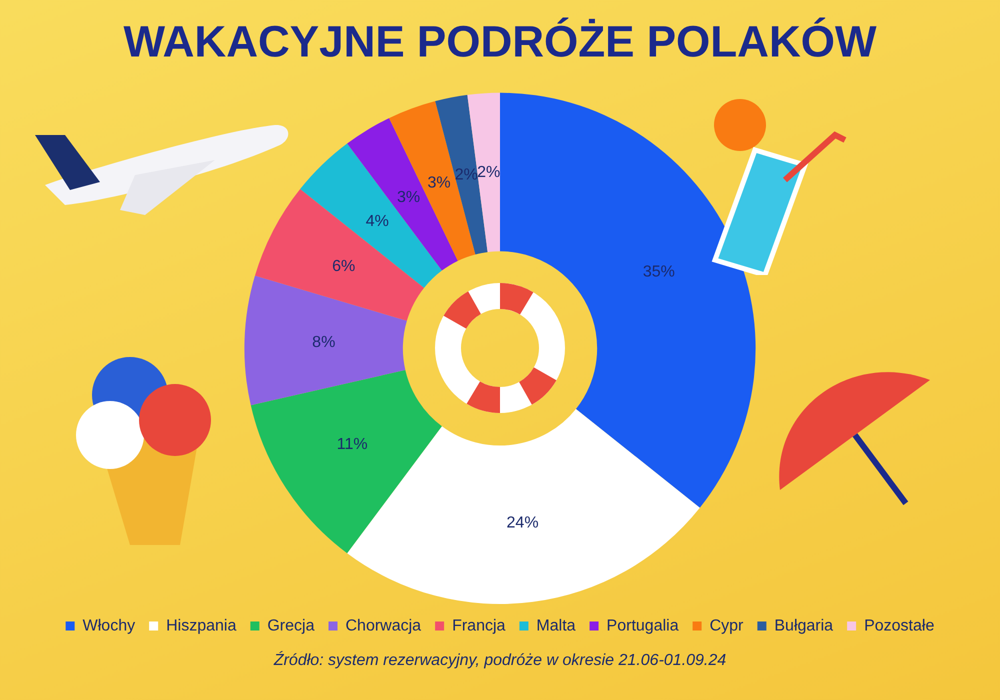 This screenshot has width=1000, height=700. I want to click on legend-label: Cypr, so click(727, 625).